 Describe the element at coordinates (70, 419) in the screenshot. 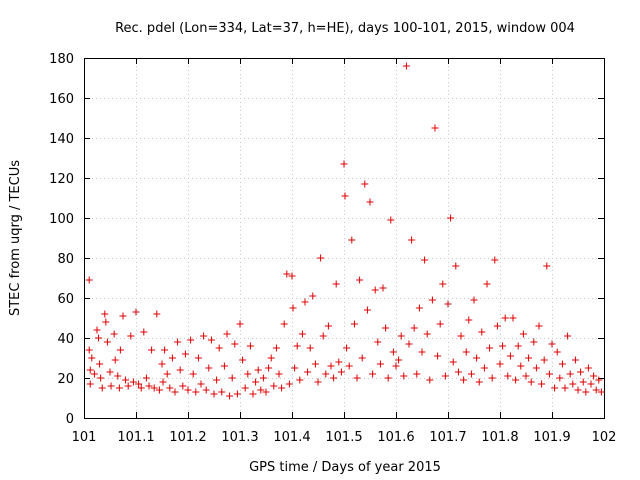

I see `y-tick-label: 0` at that location.